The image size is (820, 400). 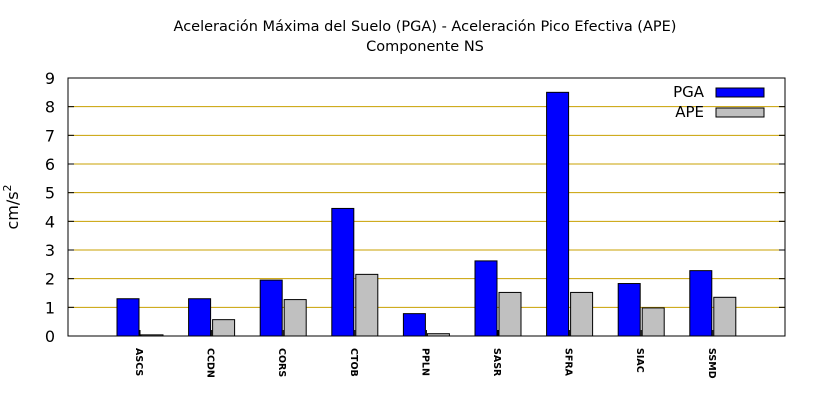 I want to click on chart-subtitle: Componente NS, so click(x=425, y=47).